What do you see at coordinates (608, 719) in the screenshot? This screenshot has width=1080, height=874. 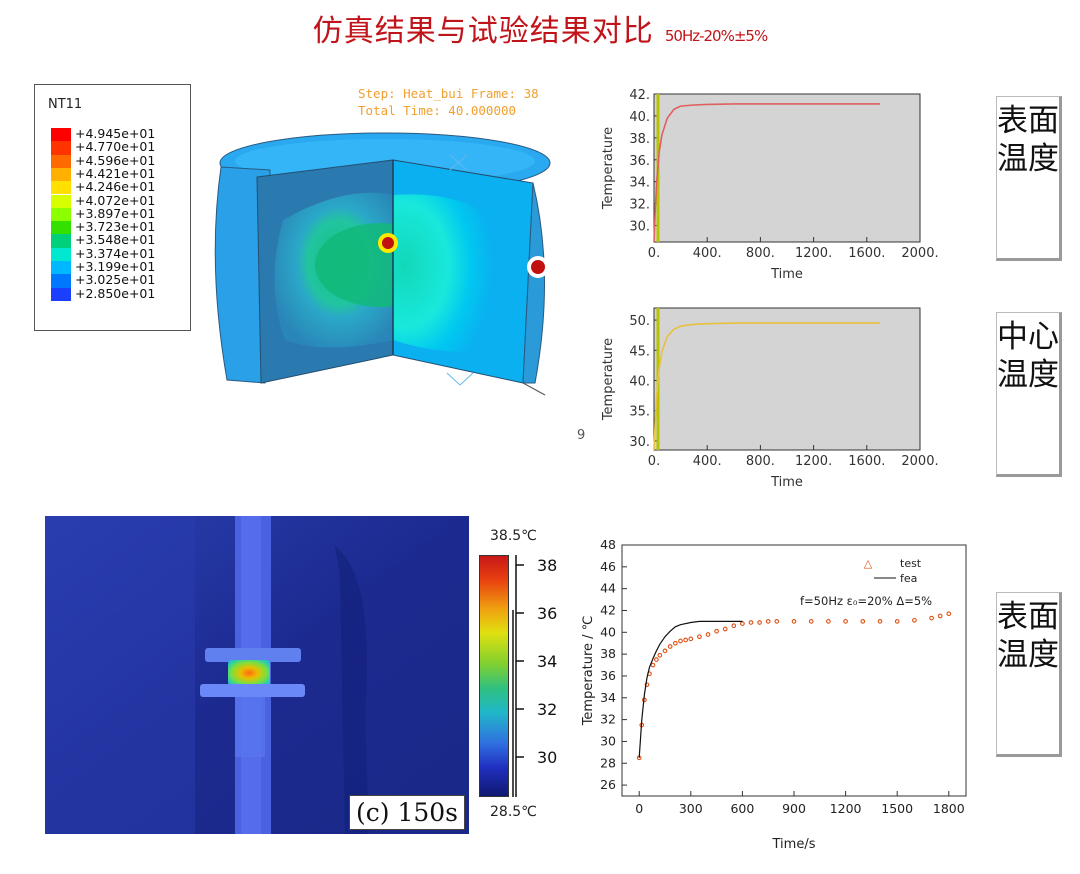 I see `y-tick-label: 32` at bounding box center [608, 719].